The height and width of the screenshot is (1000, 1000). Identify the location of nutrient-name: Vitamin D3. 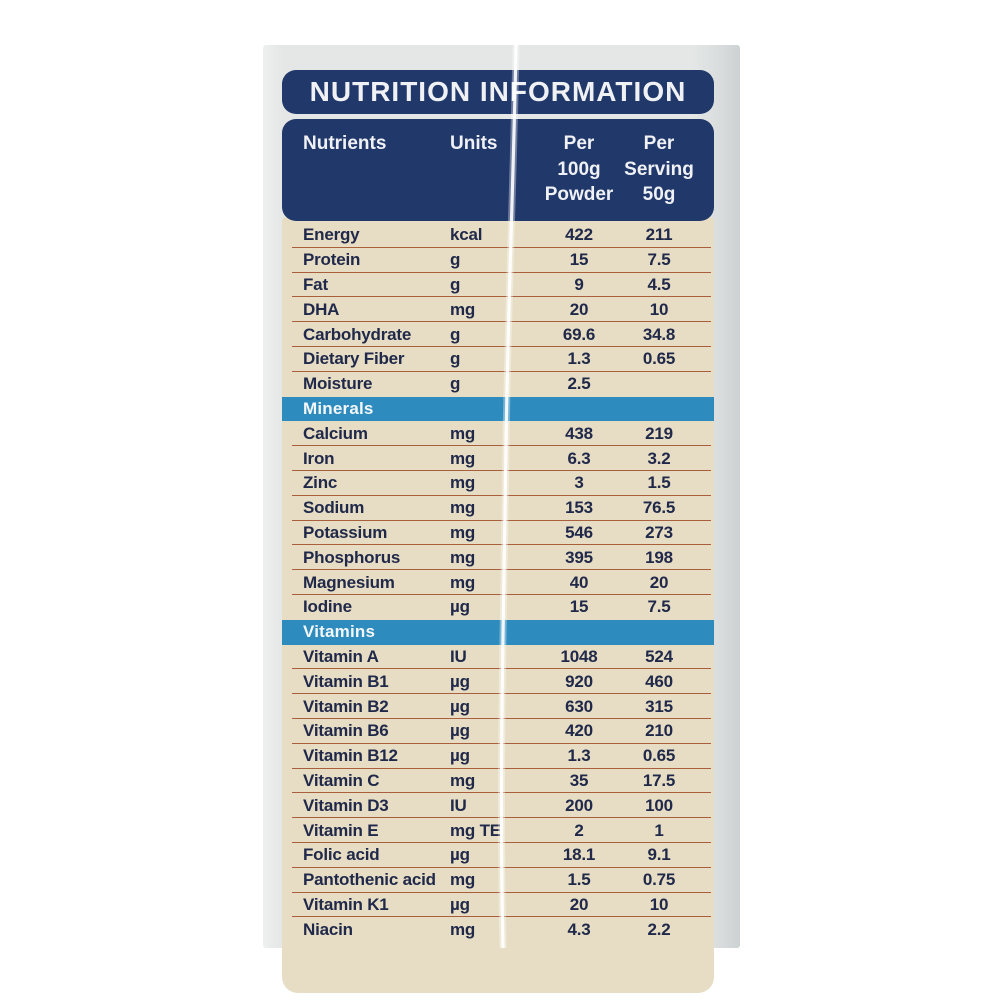
(346, 805).